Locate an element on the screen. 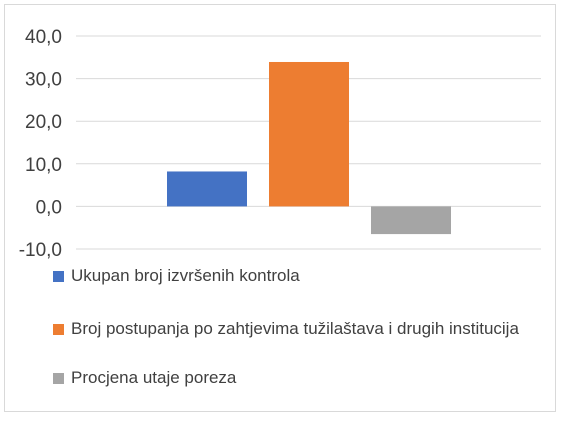 The image size is (562, 421). legend-swatch-gray is located at coordinates (58, 378).